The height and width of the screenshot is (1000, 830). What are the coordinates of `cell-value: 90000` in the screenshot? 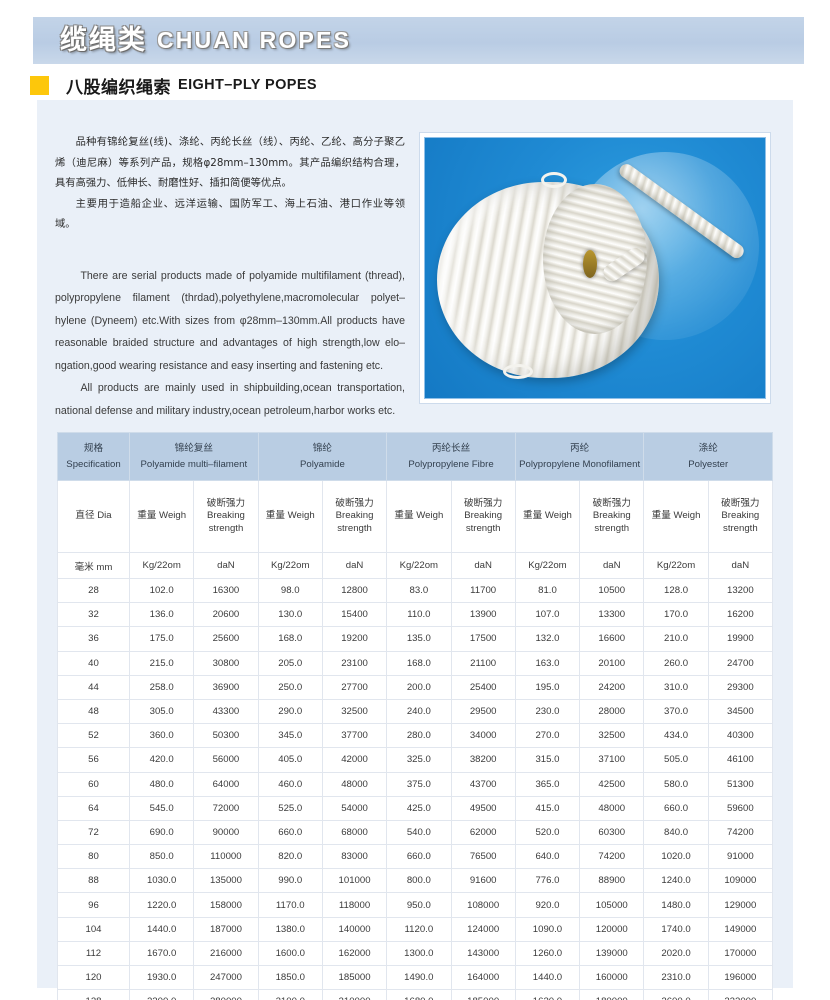 It's located at (226, 832).